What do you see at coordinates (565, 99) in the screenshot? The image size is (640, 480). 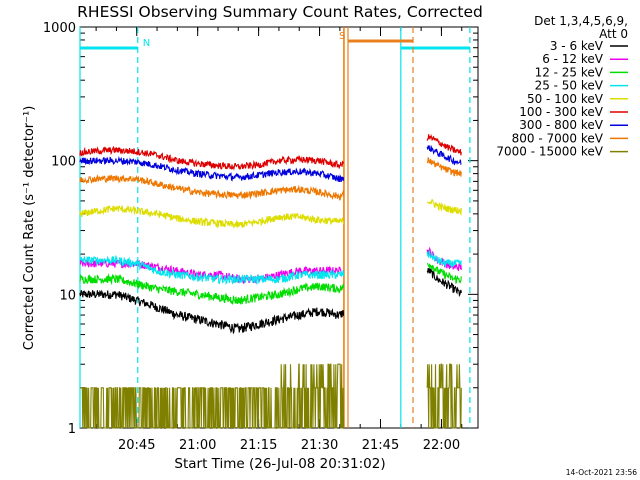 I see `legend-label: 50 - 100 keV` at bounding box center [565, 99].